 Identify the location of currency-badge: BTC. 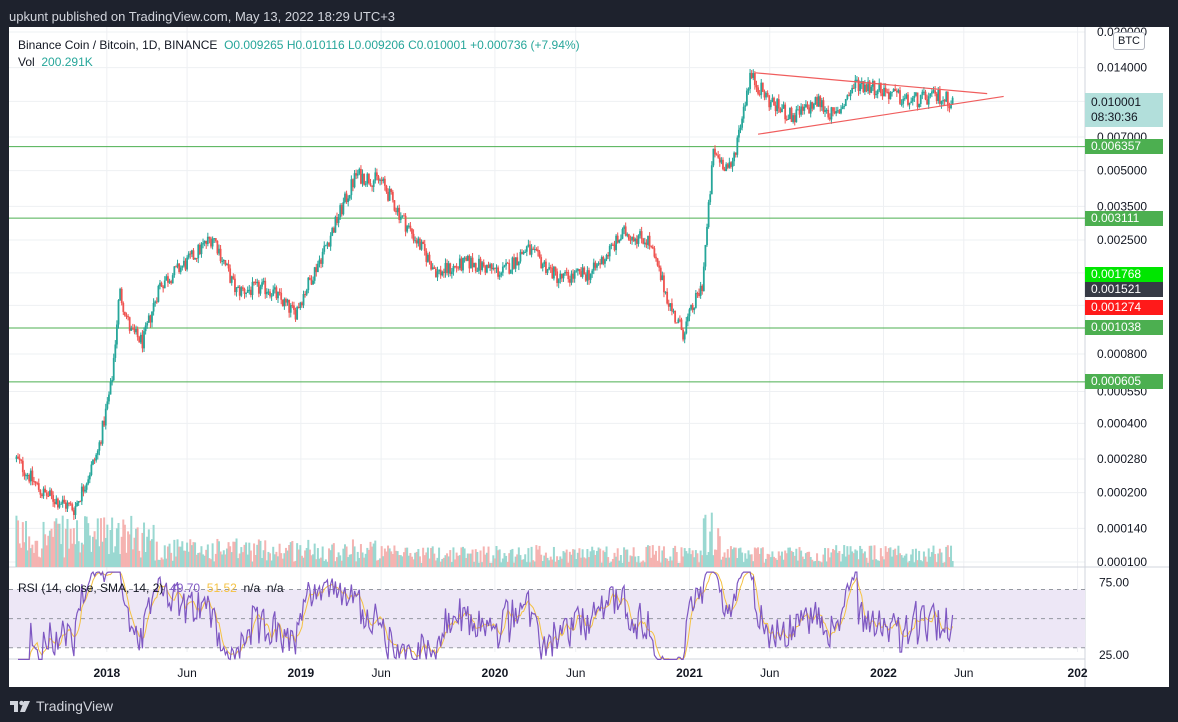
(1129, 41).